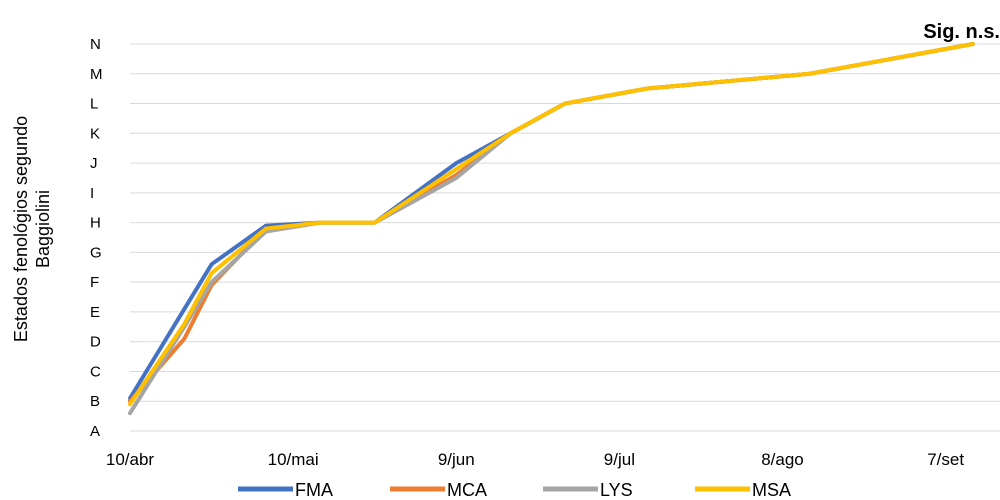 This screenshot has width=1000, height=500. Describe the element at coordinates (456, 459) in the screenshot. I see `x-tick-label: 9/jun` at that location.